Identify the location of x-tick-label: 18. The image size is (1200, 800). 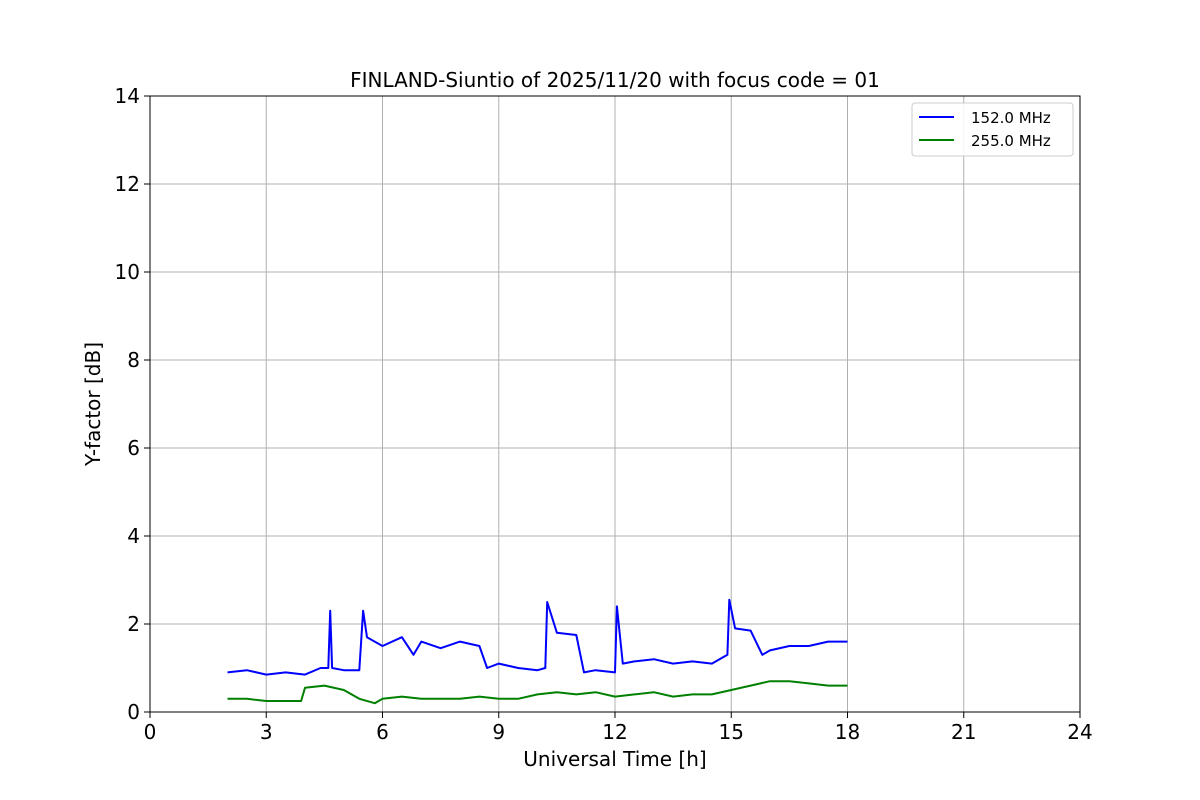
(847, 732).